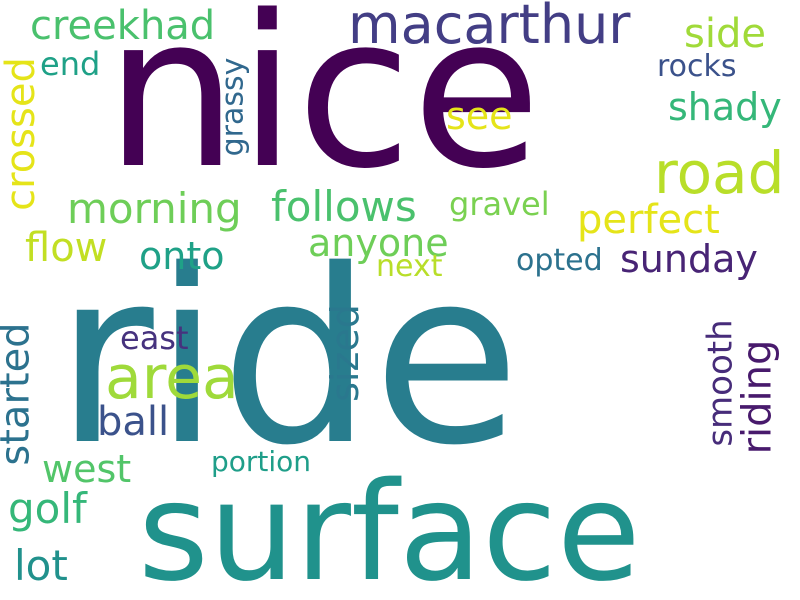 Image resolution: width=800 pixels, height=600 pixels. Describe the element at coordinates (720, 383) in the screenshot. I see `word-smooth: smooth` at that location.